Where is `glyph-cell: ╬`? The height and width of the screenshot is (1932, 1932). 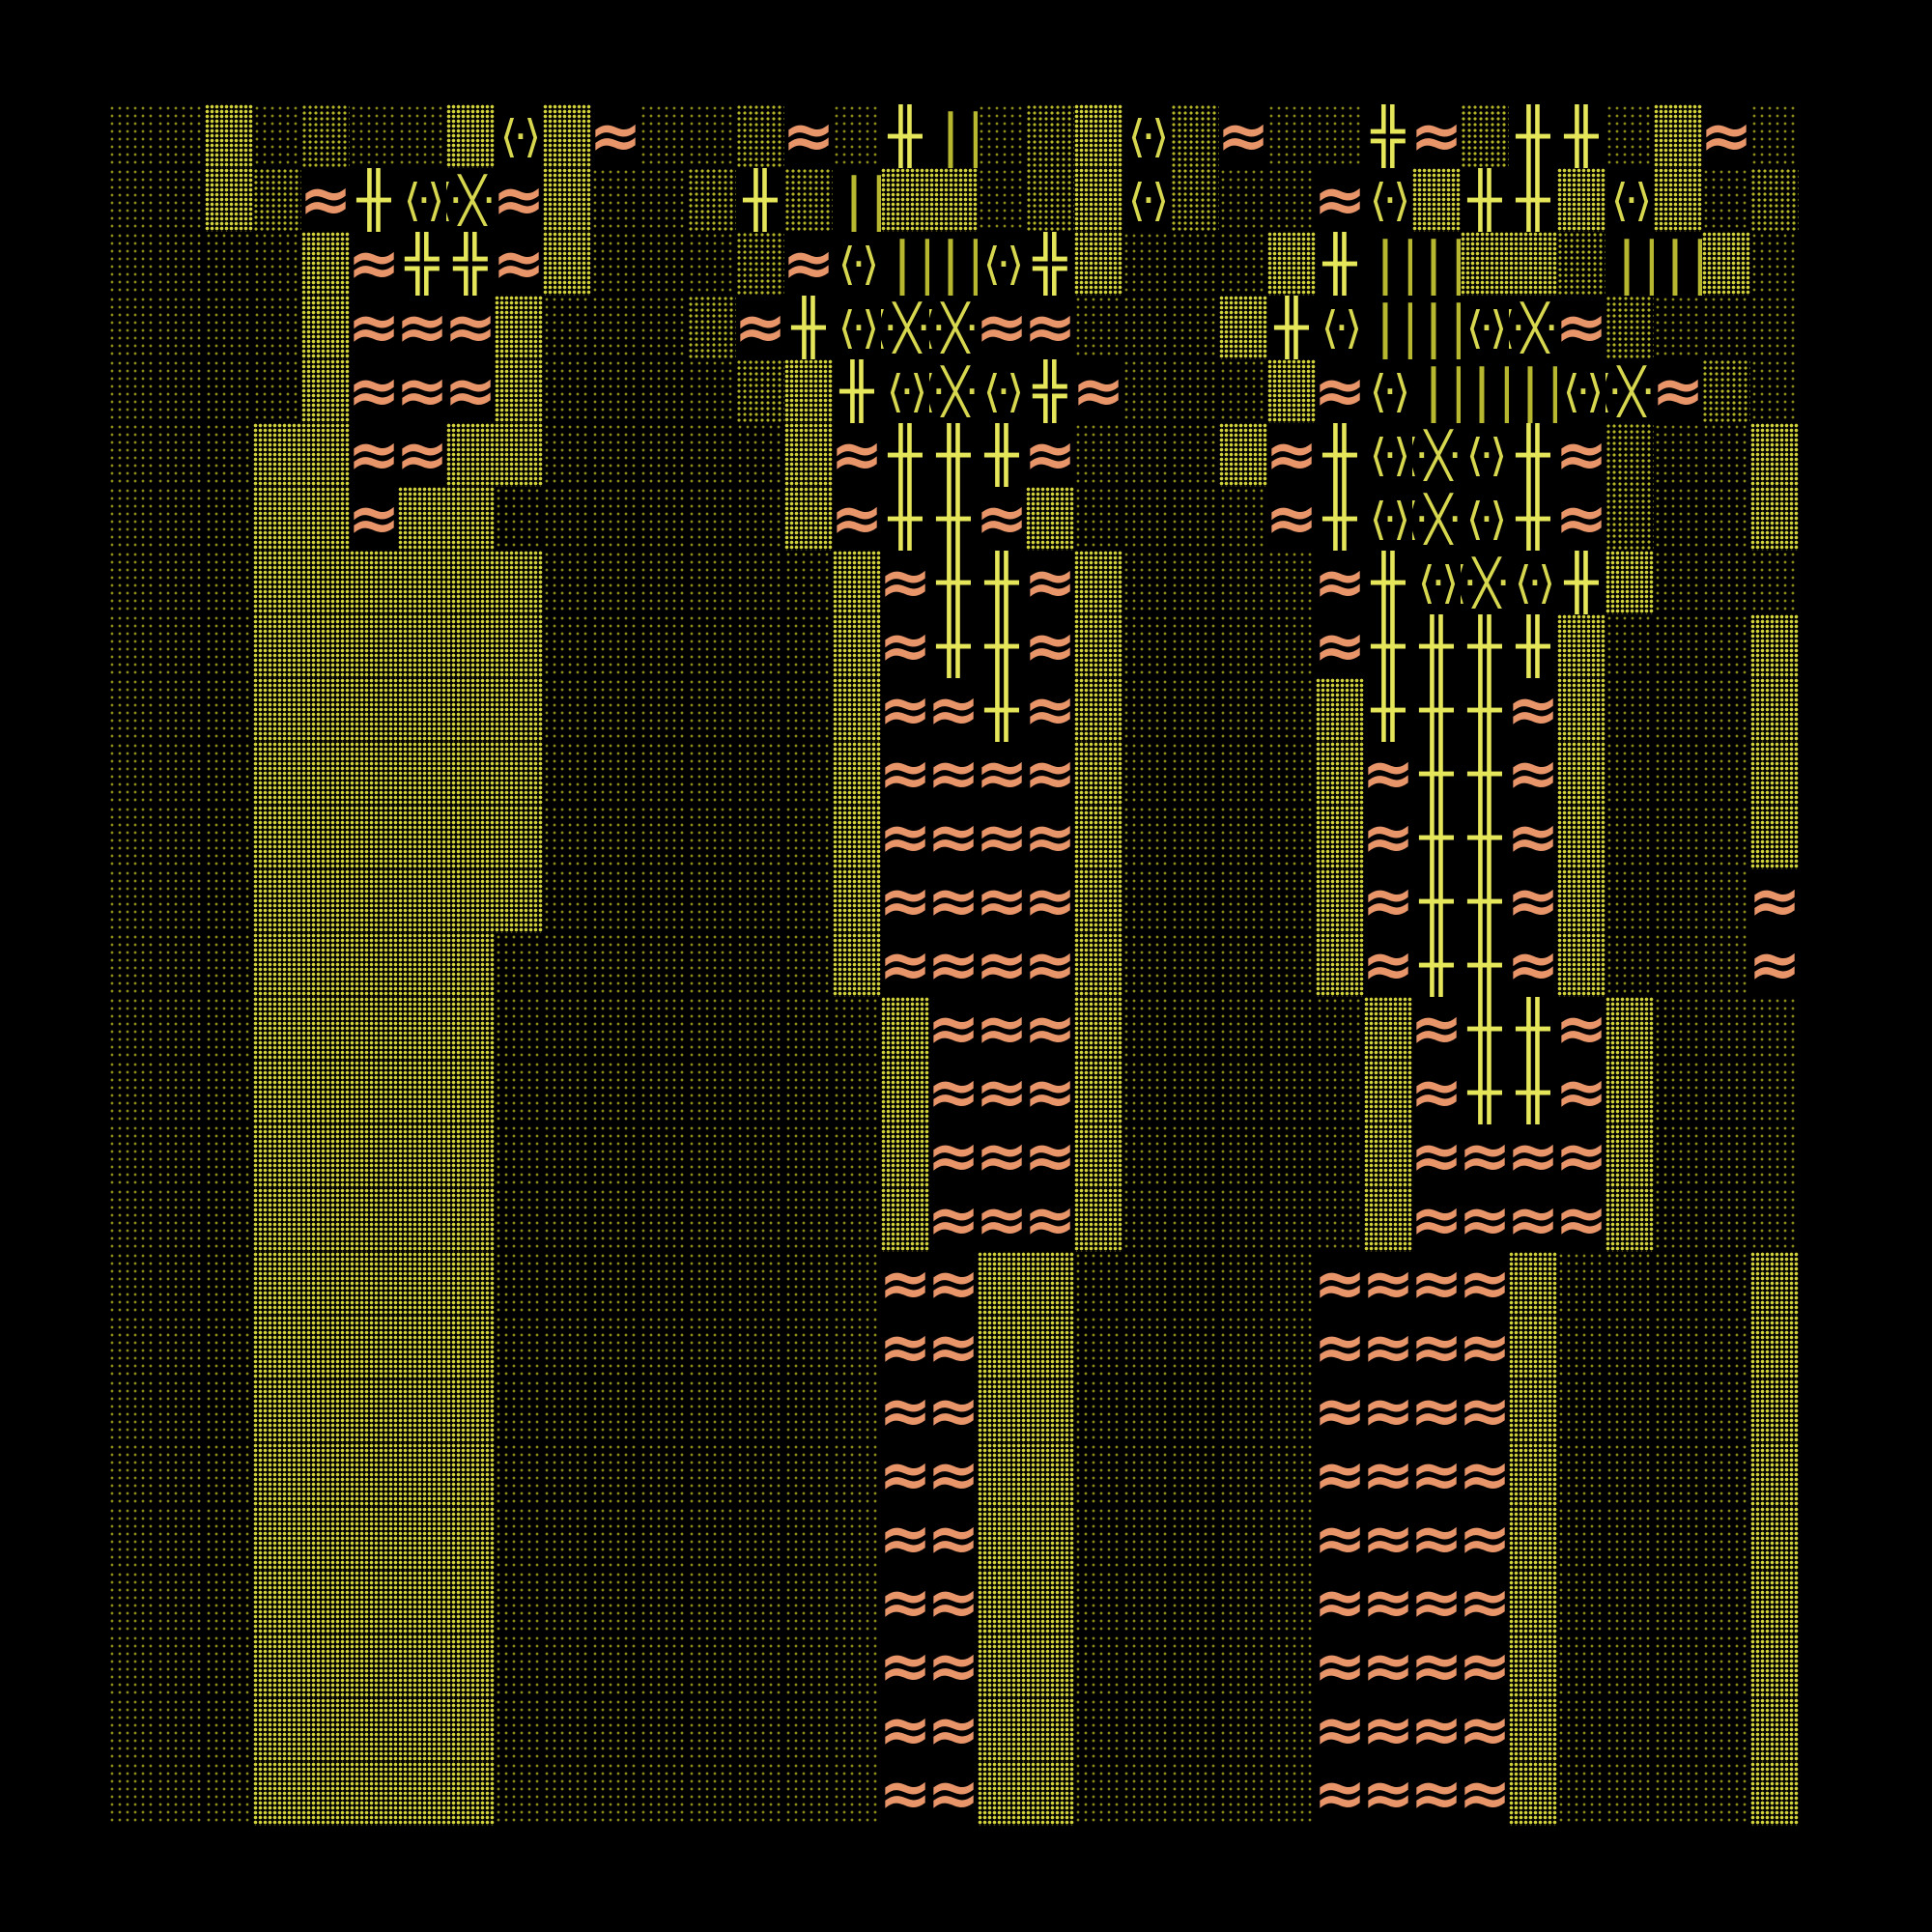 glyph-cell: ╬ is located at coordinates (422, 264).